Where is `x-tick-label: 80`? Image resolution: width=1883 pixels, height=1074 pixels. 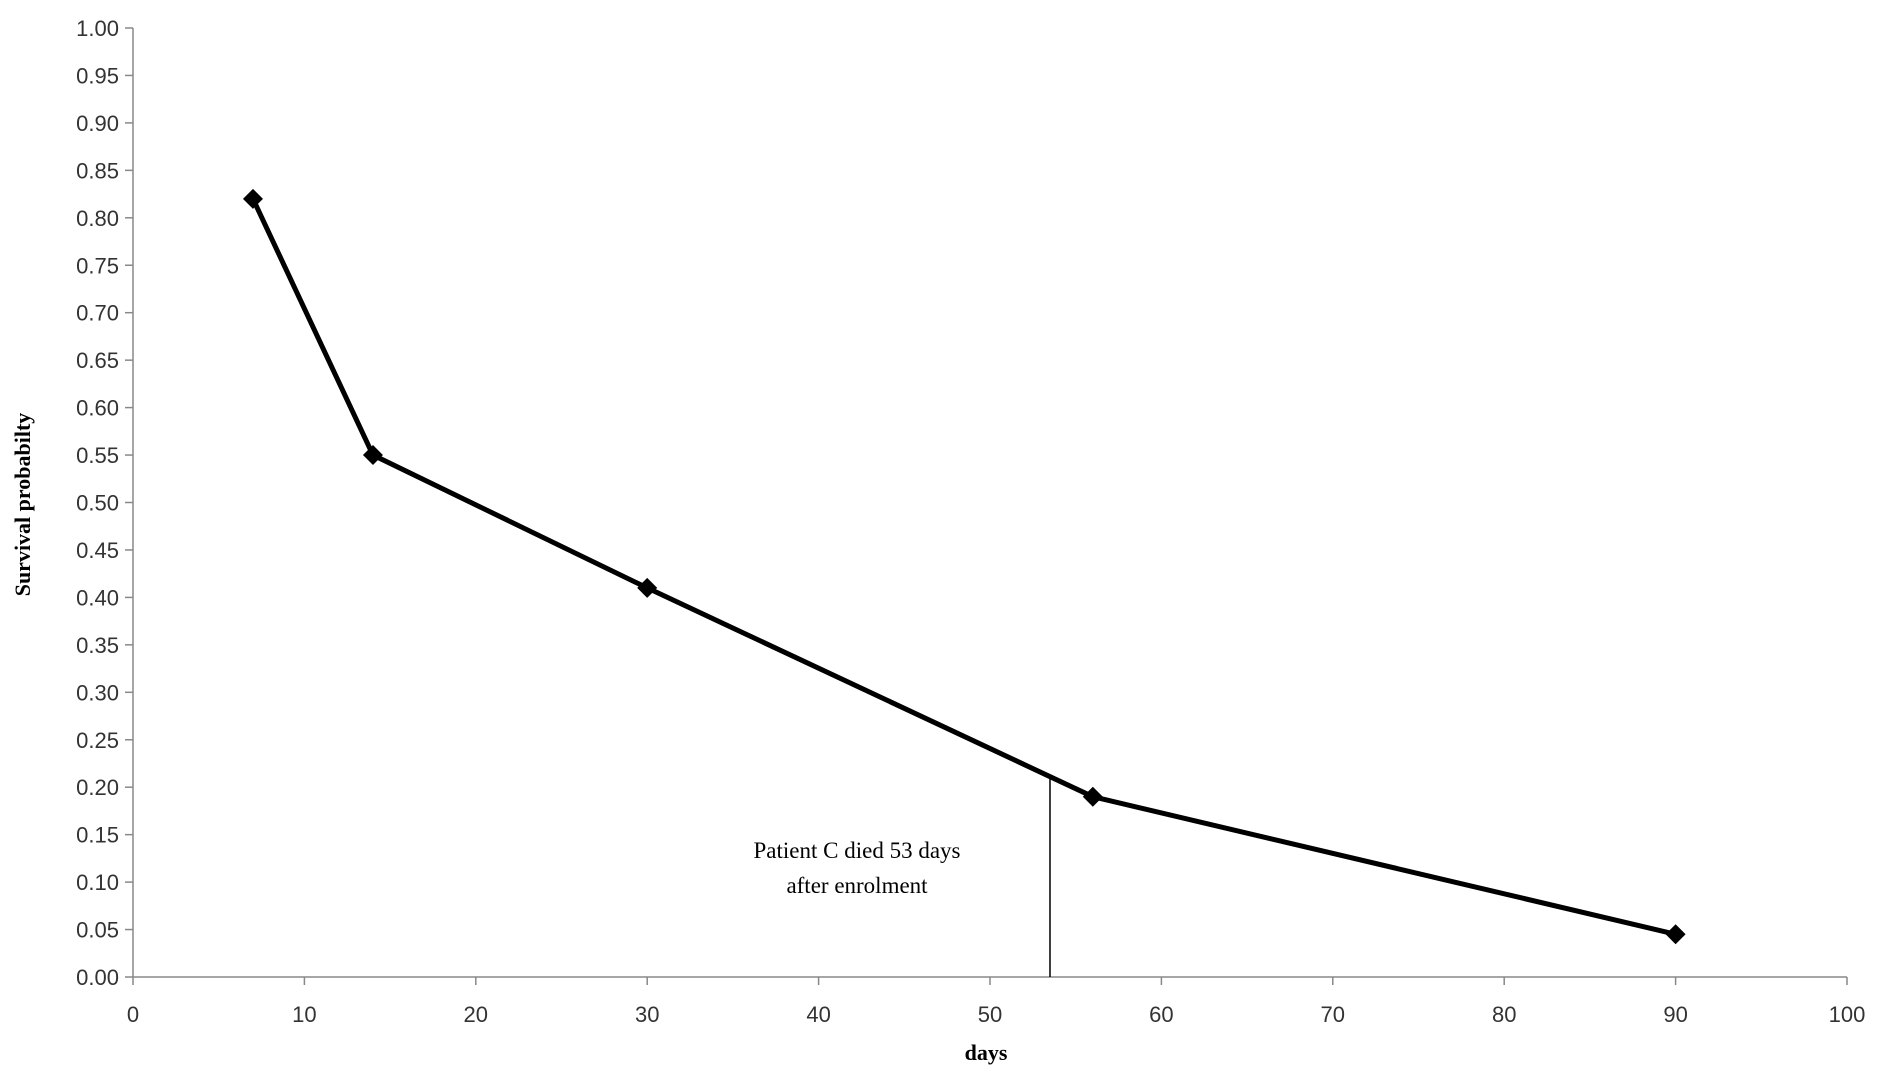 x-tick-label: 80 is located at coordinates (1504, 1014).